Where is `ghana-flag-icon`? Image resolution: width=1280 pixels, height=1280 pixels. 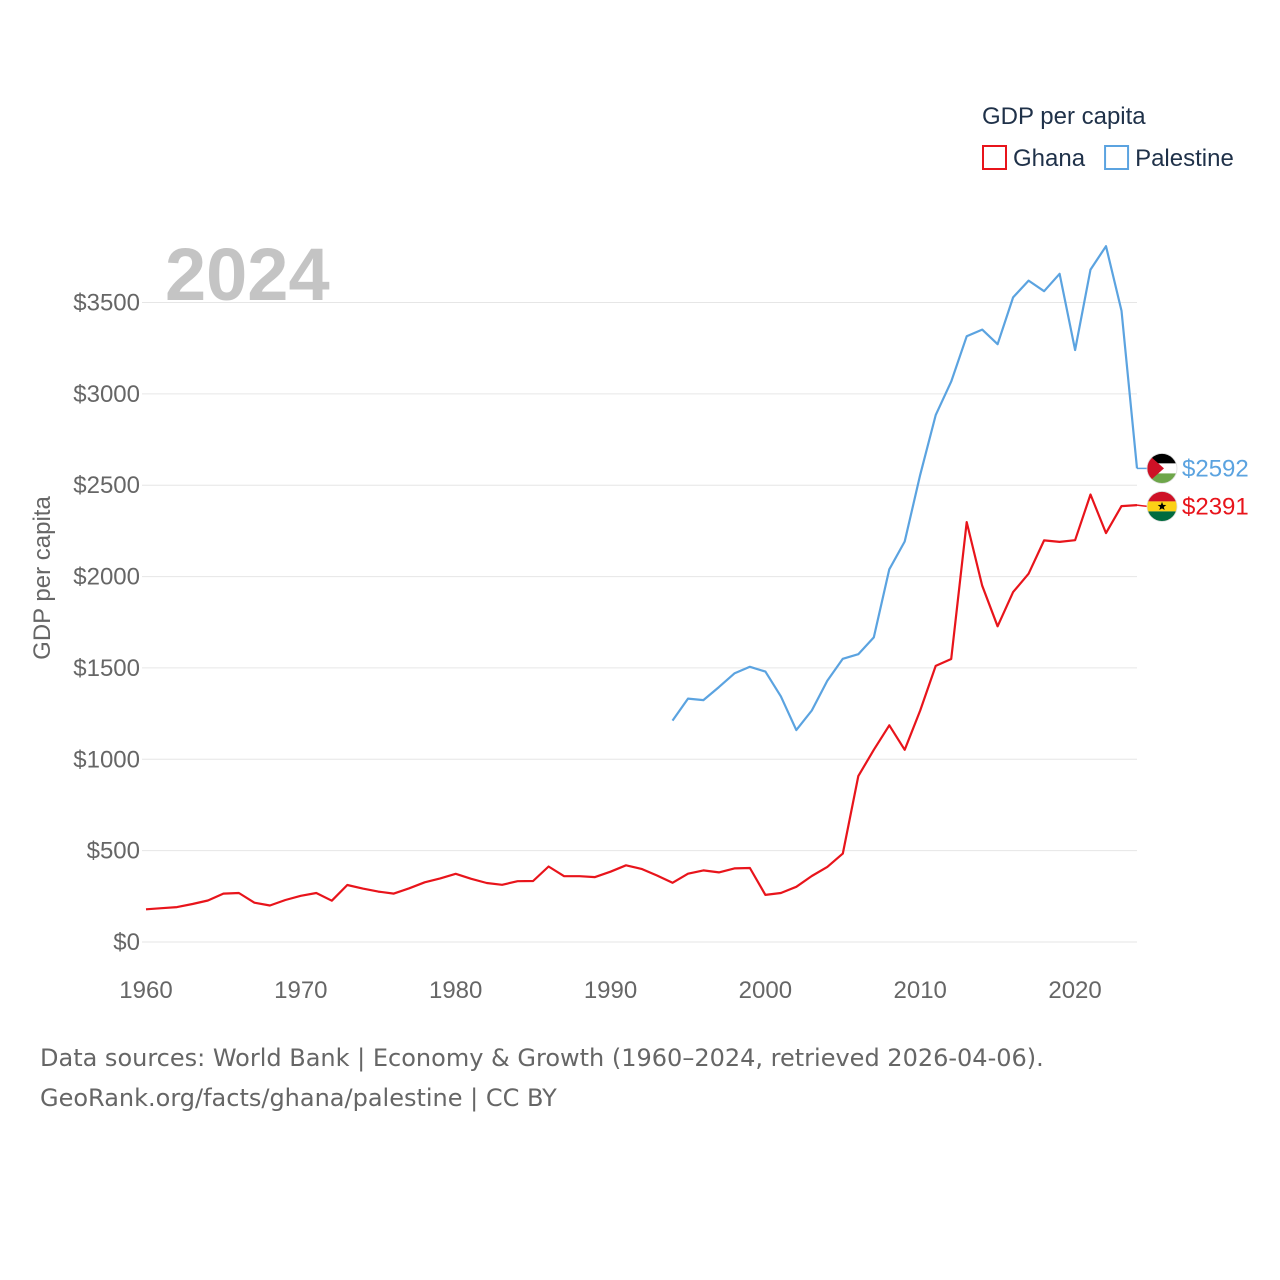 ghana-flag-icon is located at coordinates (1162, 506).